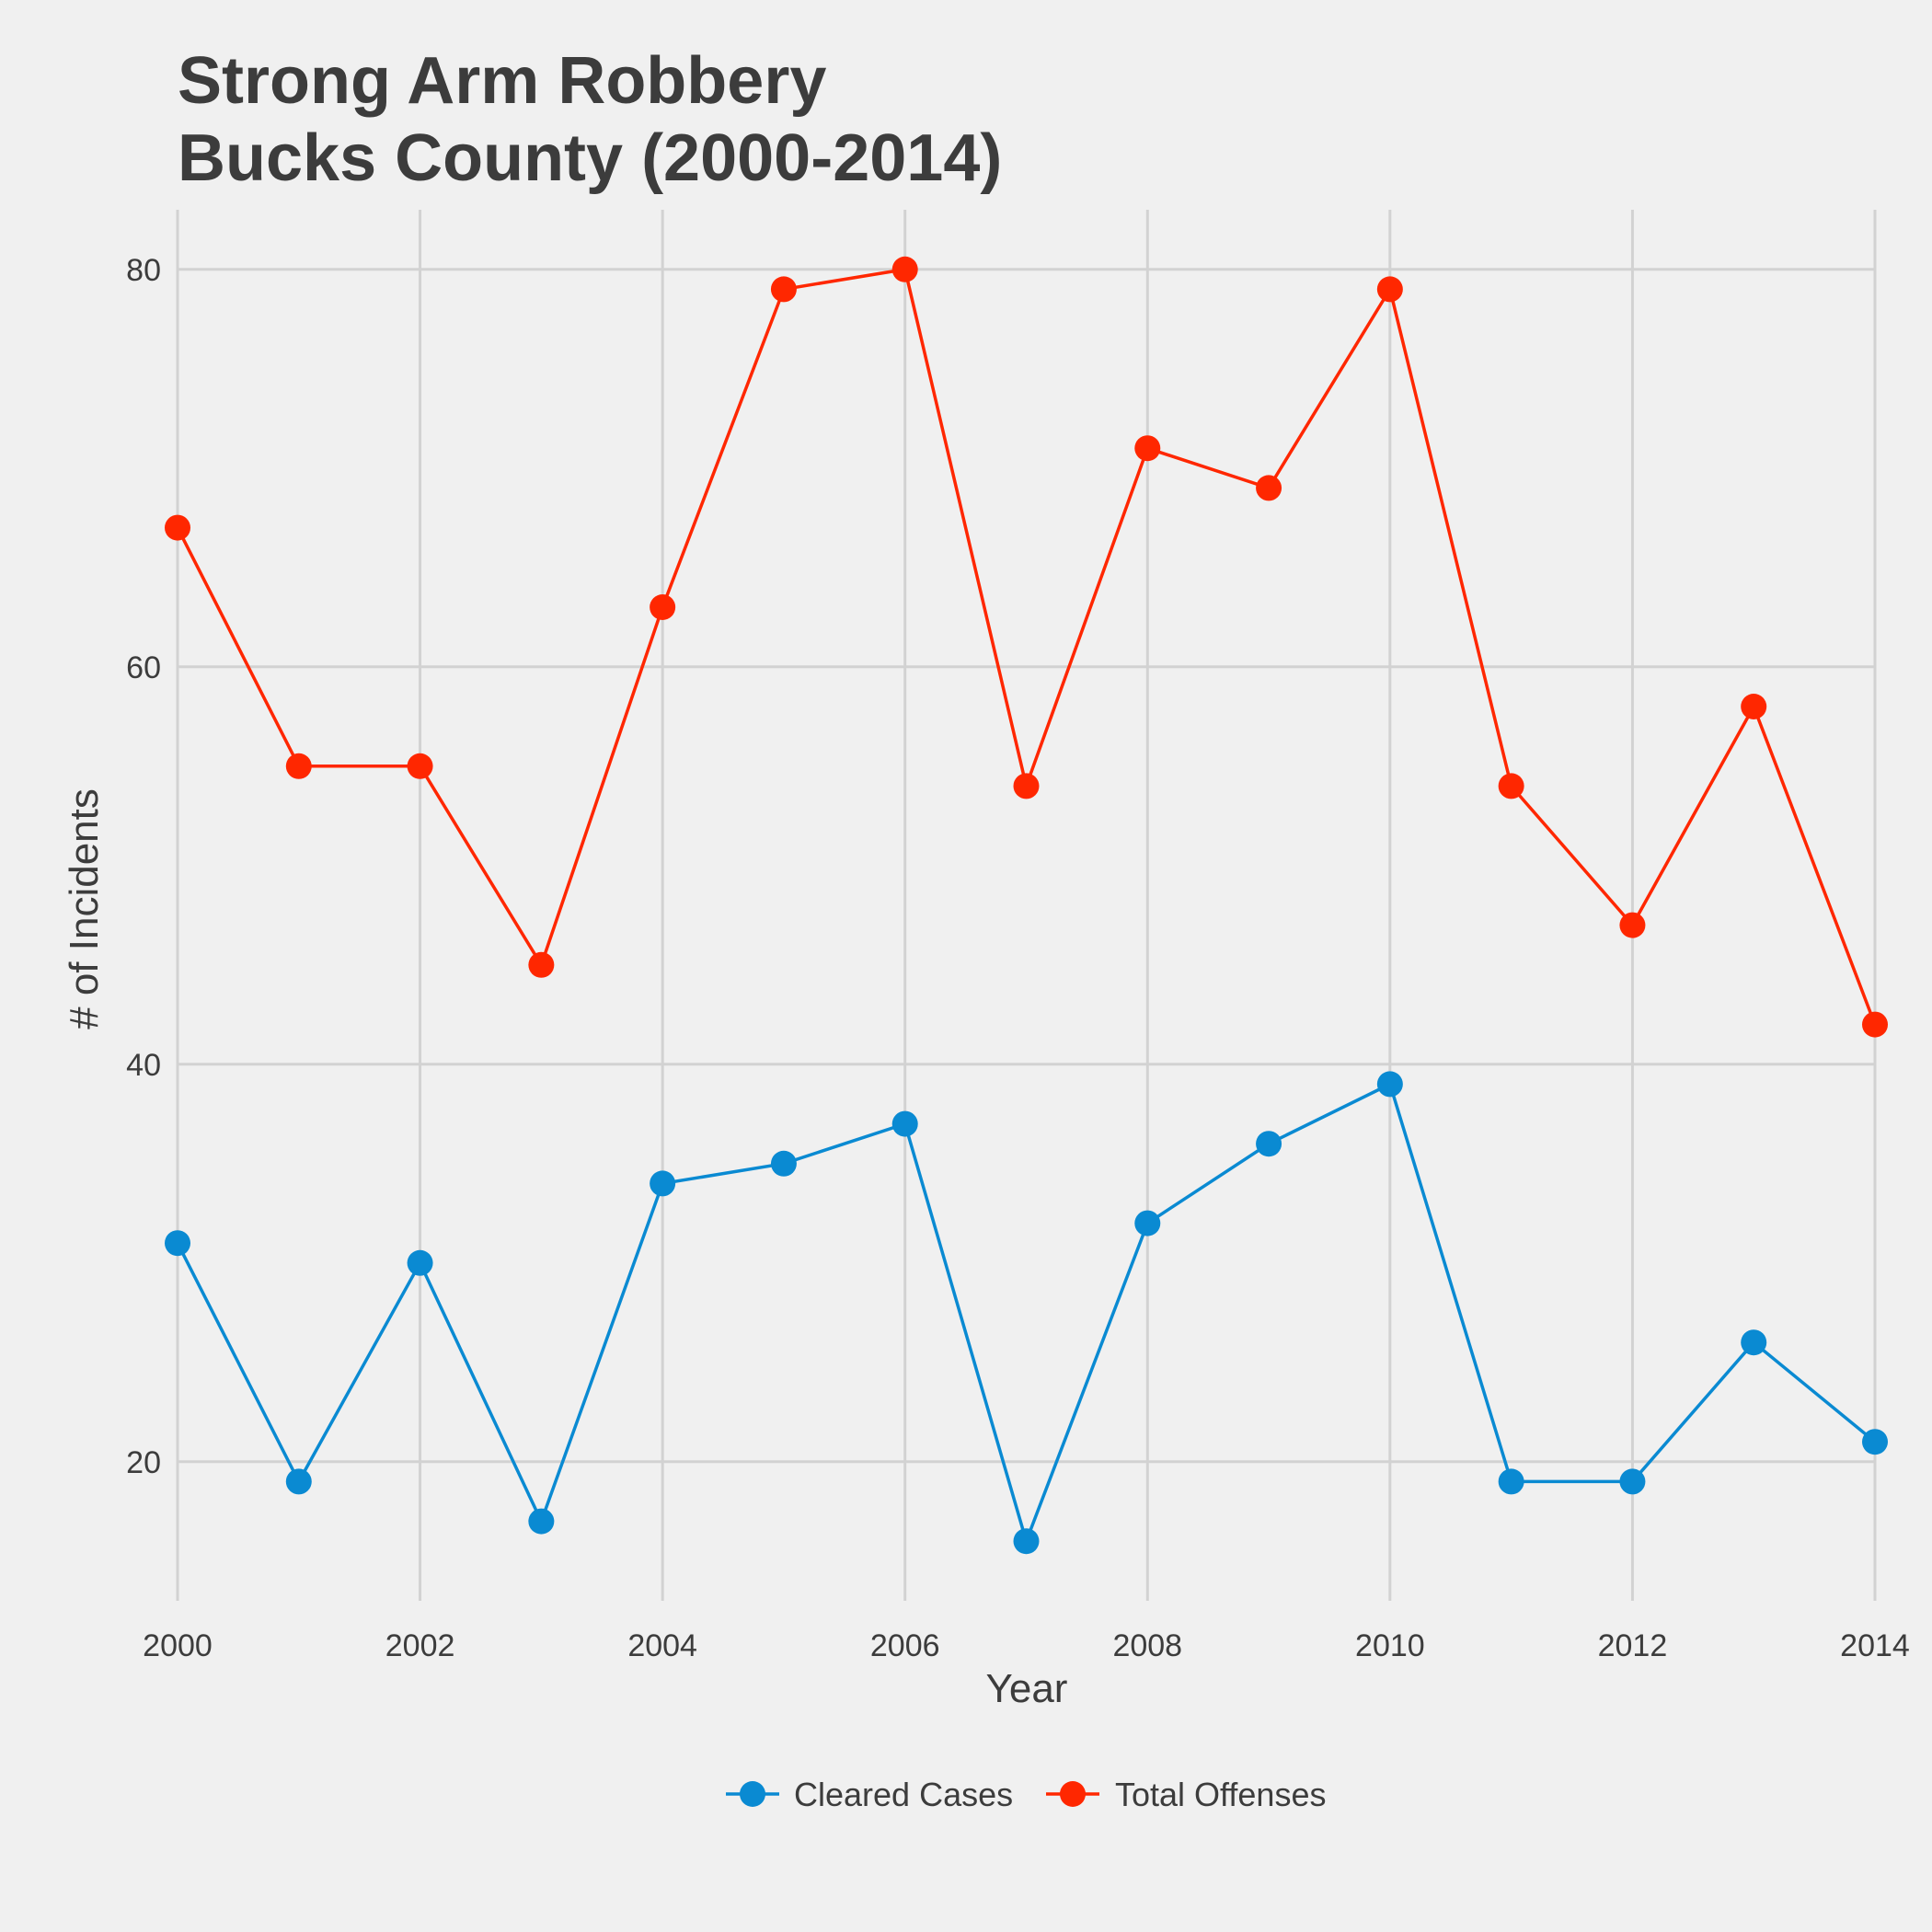  What do you see at coordinates (903, 1794) in the screenshot?
I see `legend-label: Cleared Cases` at bounding box center [903, 1794].